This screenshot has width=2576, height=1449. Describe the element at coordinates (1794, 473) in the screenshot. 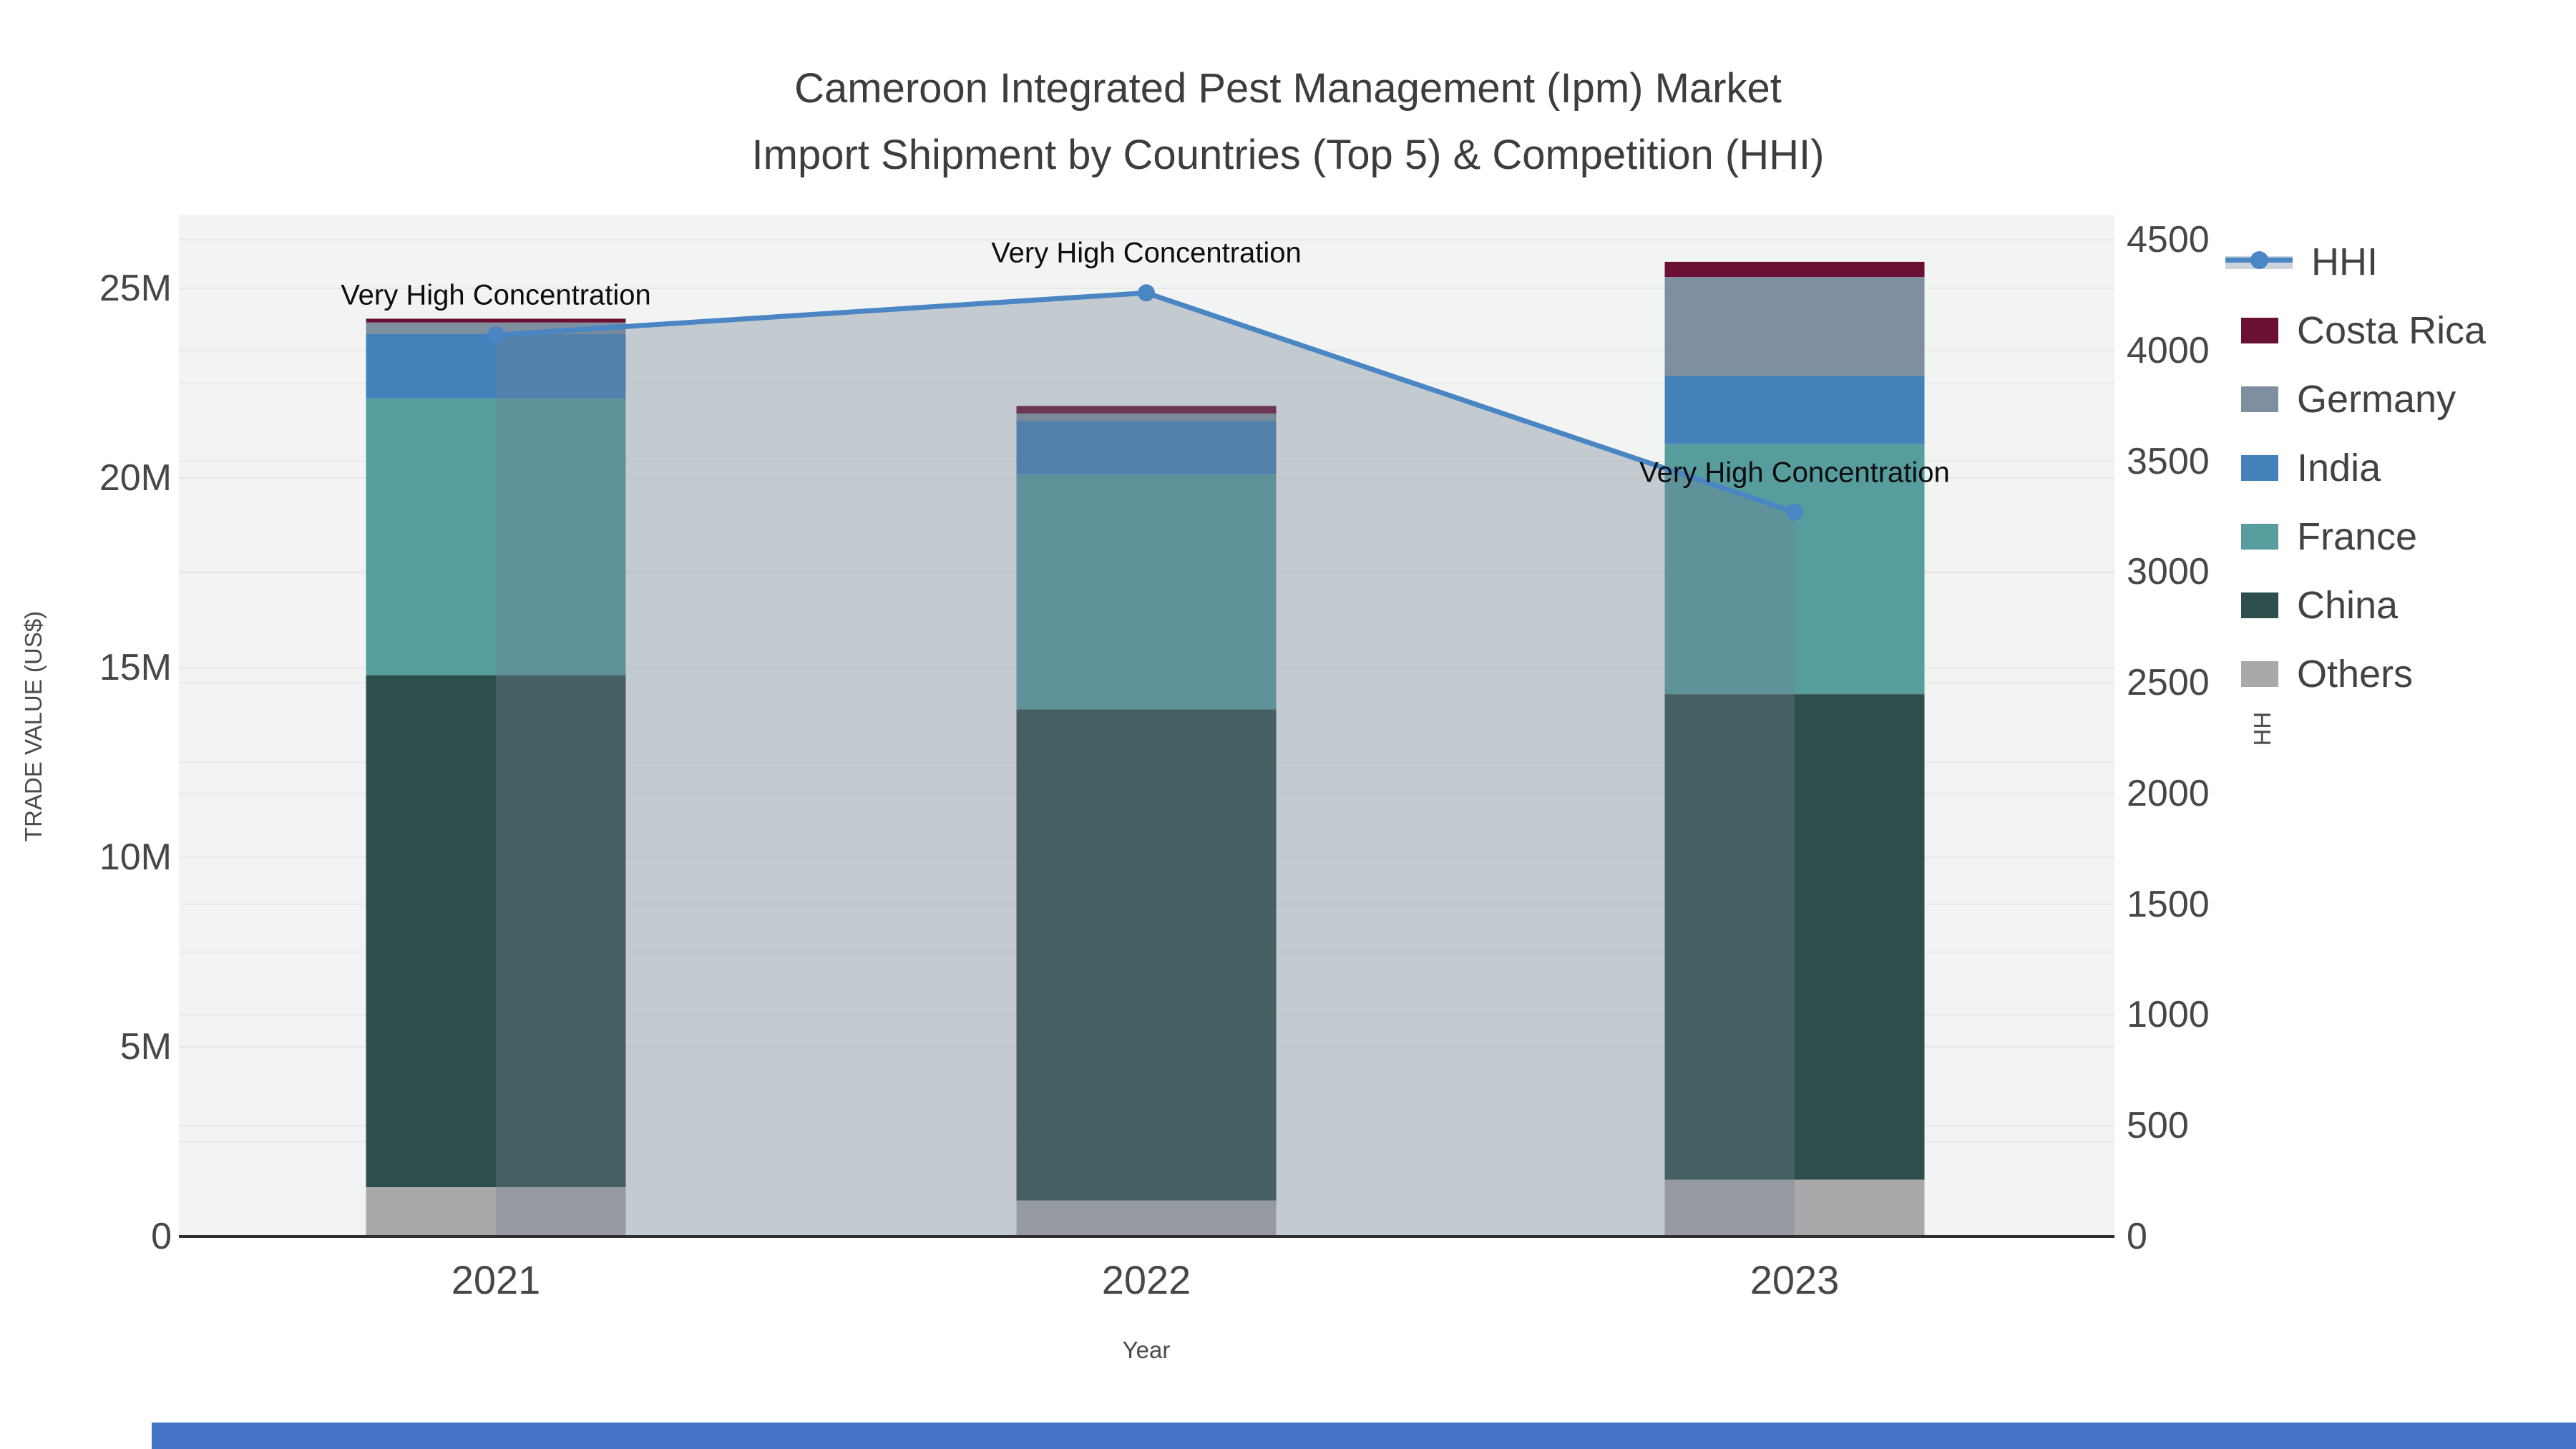

I see `annotation-2023: Very High Concentration` at that location.